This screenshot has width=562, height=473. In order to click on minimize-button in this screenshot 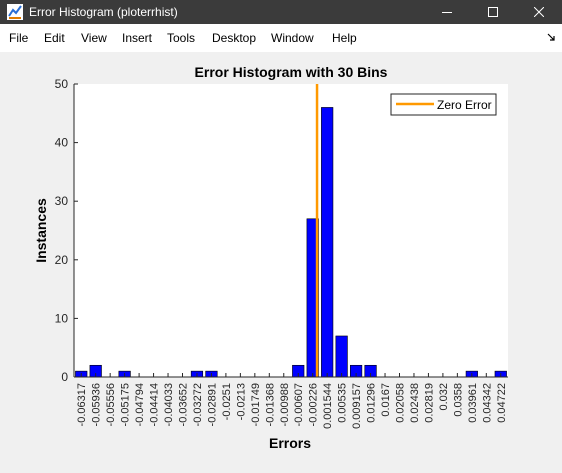, I will do `click(447, 12)`.